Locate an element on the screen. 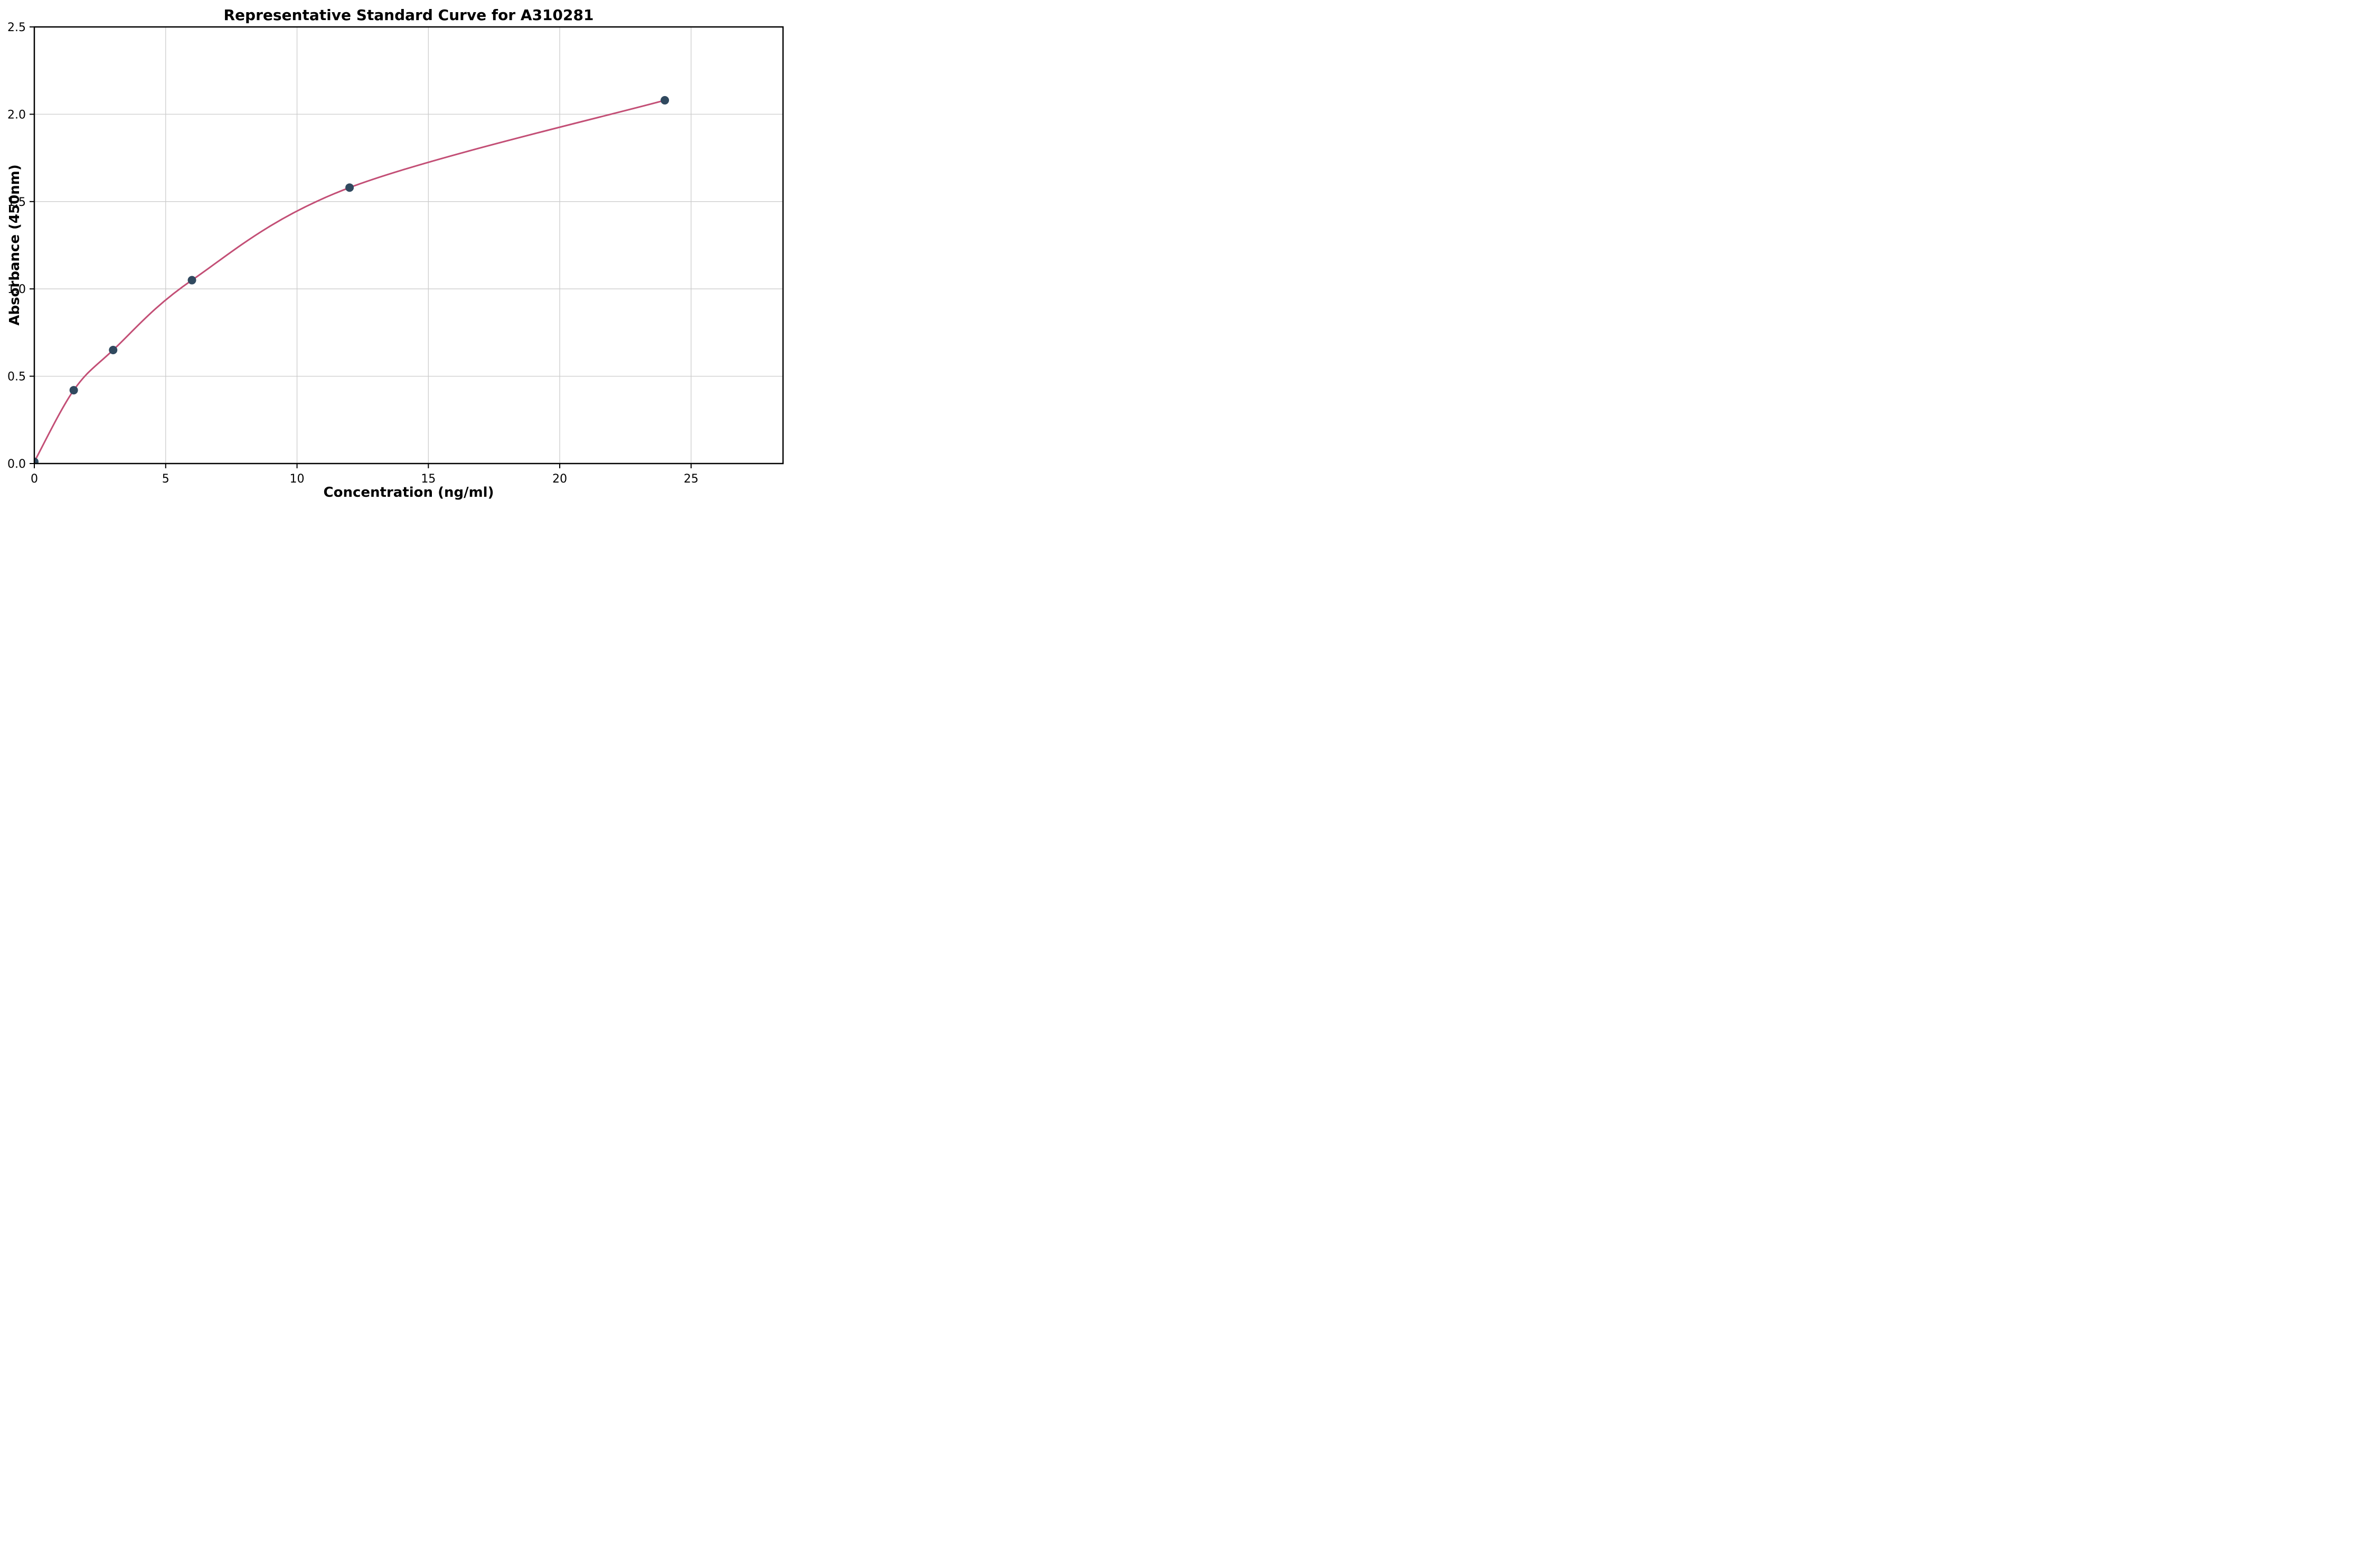 The width and height of the screenshot is (2376, 1568). y-tick-label: 2.5 is located at coordinates (16, 27).